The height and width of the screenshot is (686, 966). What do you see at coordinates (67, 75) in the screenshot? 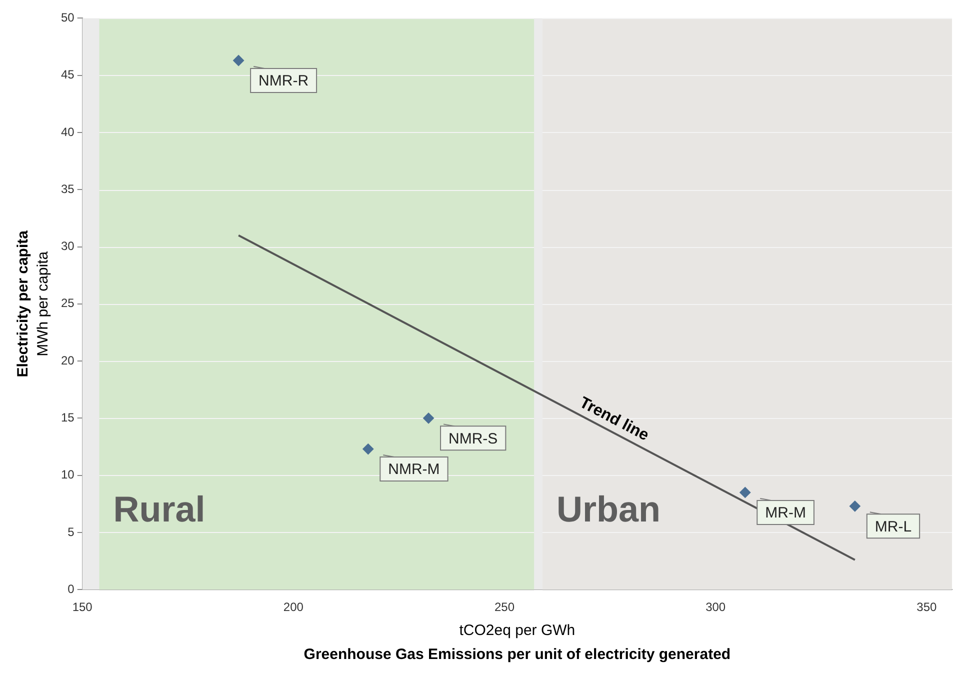
I see `y-tick-label: 45` at bounding box center [67, 75].